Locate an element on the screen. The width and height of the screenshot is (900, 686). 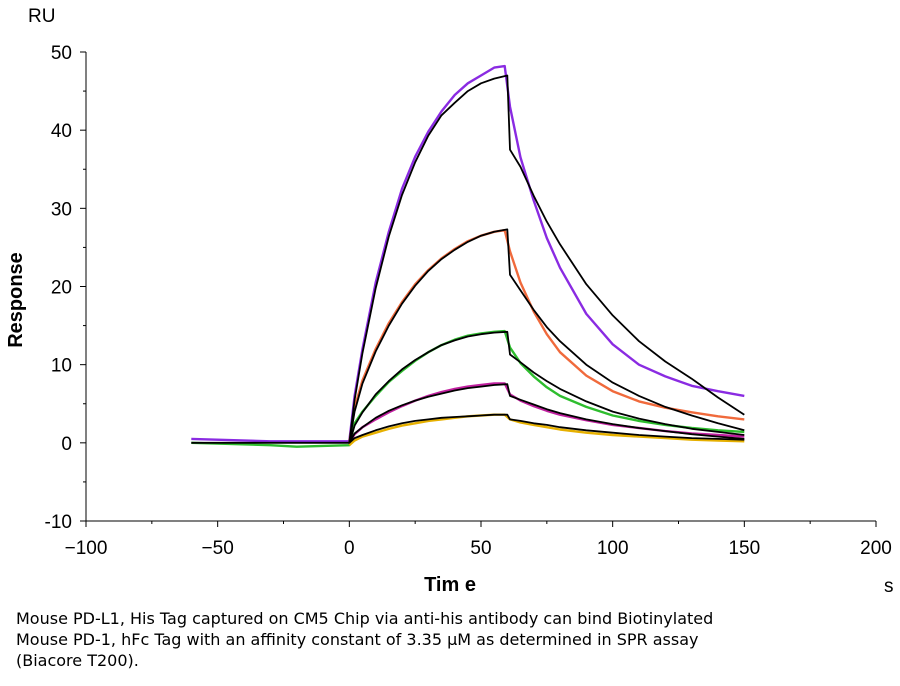
x-tick-label: −50 is located at coordinates (218, 548).